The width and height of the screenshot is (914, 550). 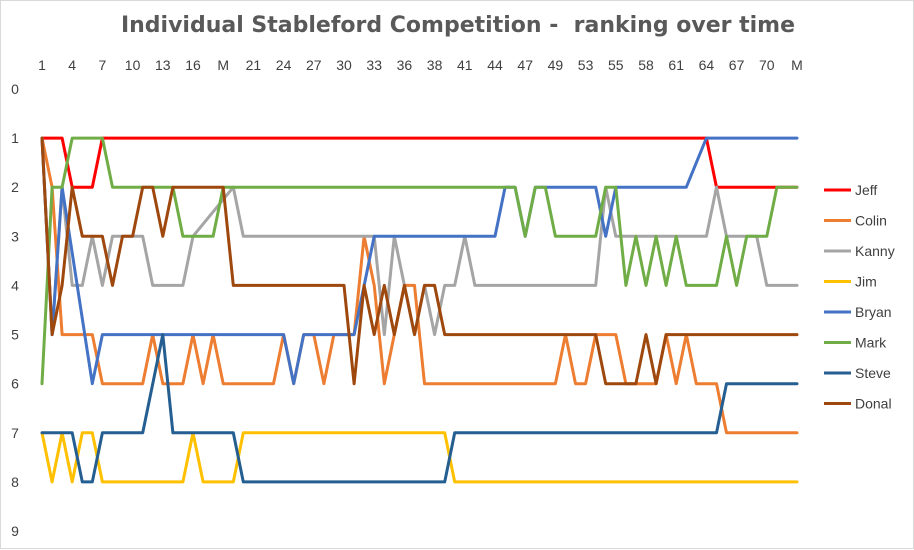 What do you see at coordinates (737, 65) in the screenshot?
I see `x-tick-label: 67` at bounding box center [737, 65].